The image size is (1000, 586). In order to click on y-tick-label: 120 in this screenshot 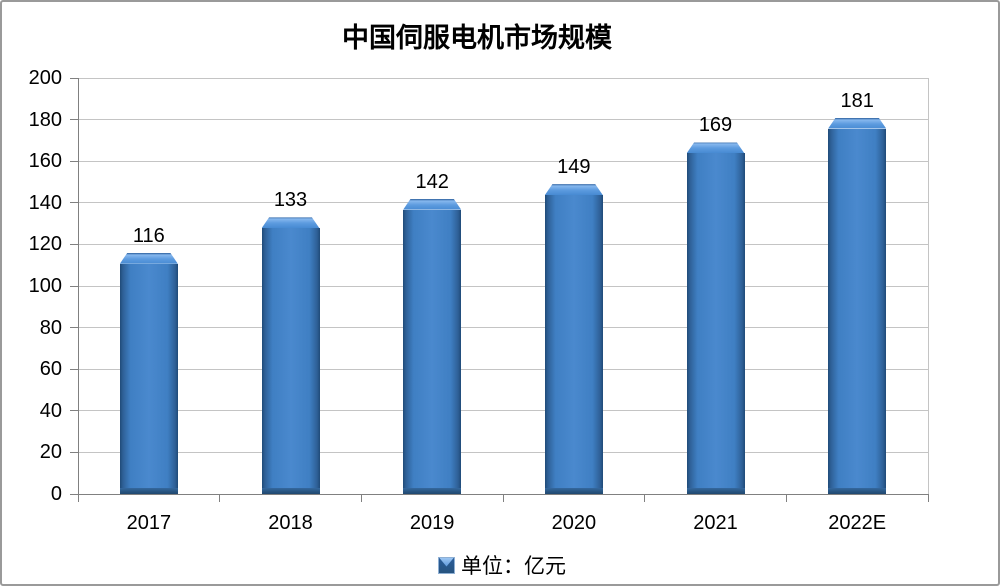, I will do `click(45, 244)`.